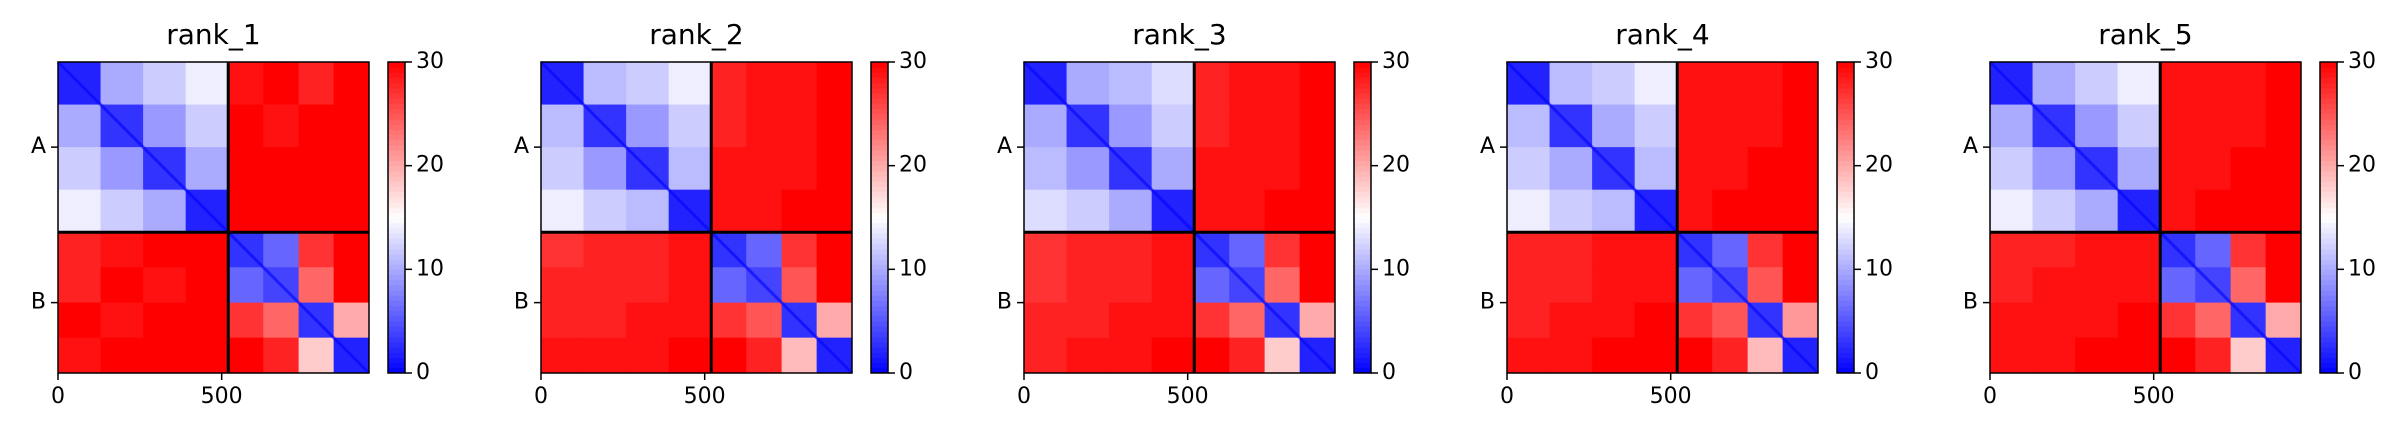 The height and width of the screenshot is (438, 2400). I want to click on colorbar-frame, so click(879, 217).